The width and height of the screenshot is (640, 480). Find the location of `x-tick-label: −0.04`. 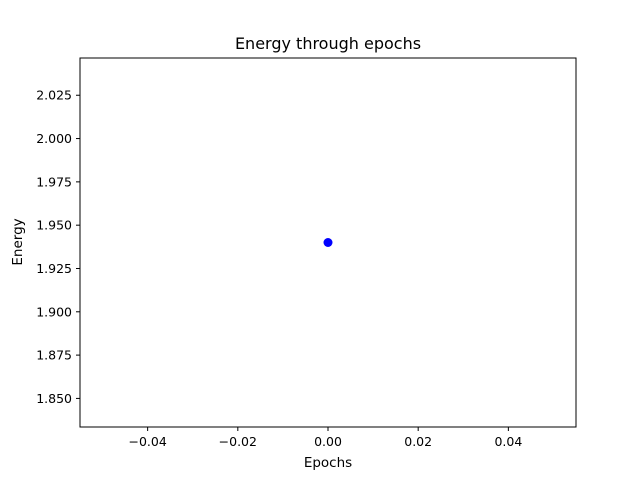

x-tick-label: −0.04 is located at coordinates (147, 441).